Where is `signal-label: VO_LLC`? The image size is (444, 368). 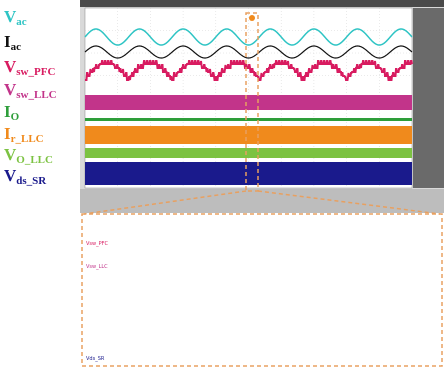
signal-label: VO_LLC is located at coordinates (28, 157).